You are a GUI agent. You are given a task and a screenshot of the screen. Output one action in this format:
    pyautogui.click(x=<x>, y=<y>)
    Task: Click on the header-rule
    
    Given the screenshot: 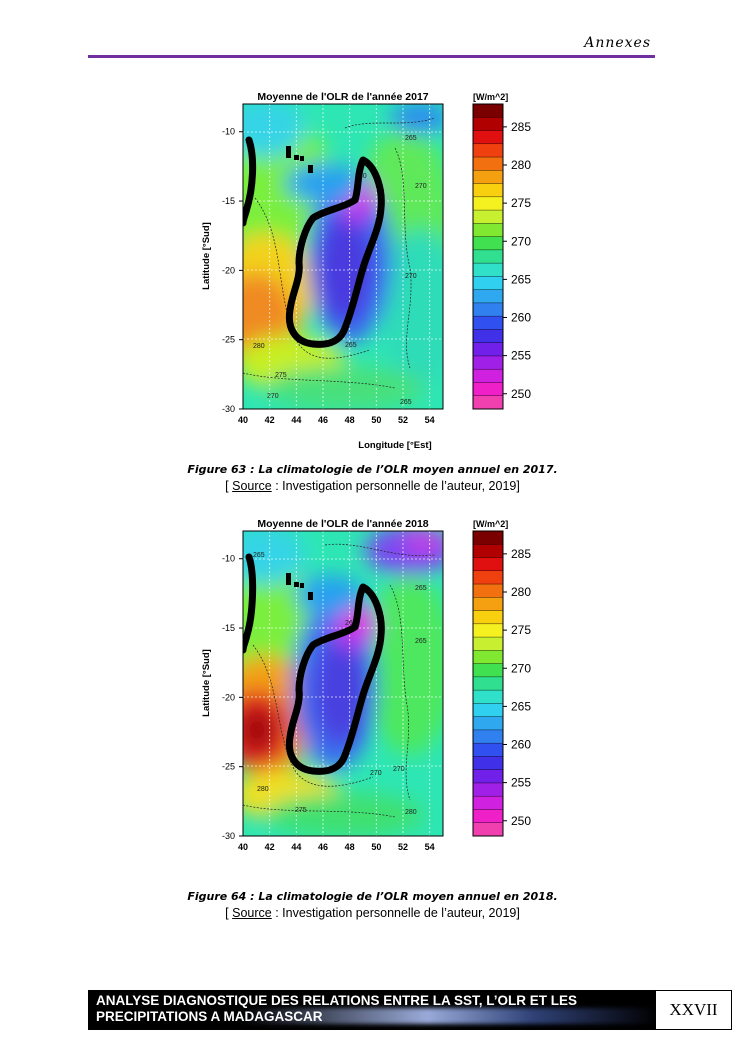 What is the action you would take?
    pyautogui.click(x=371, y=56)
    